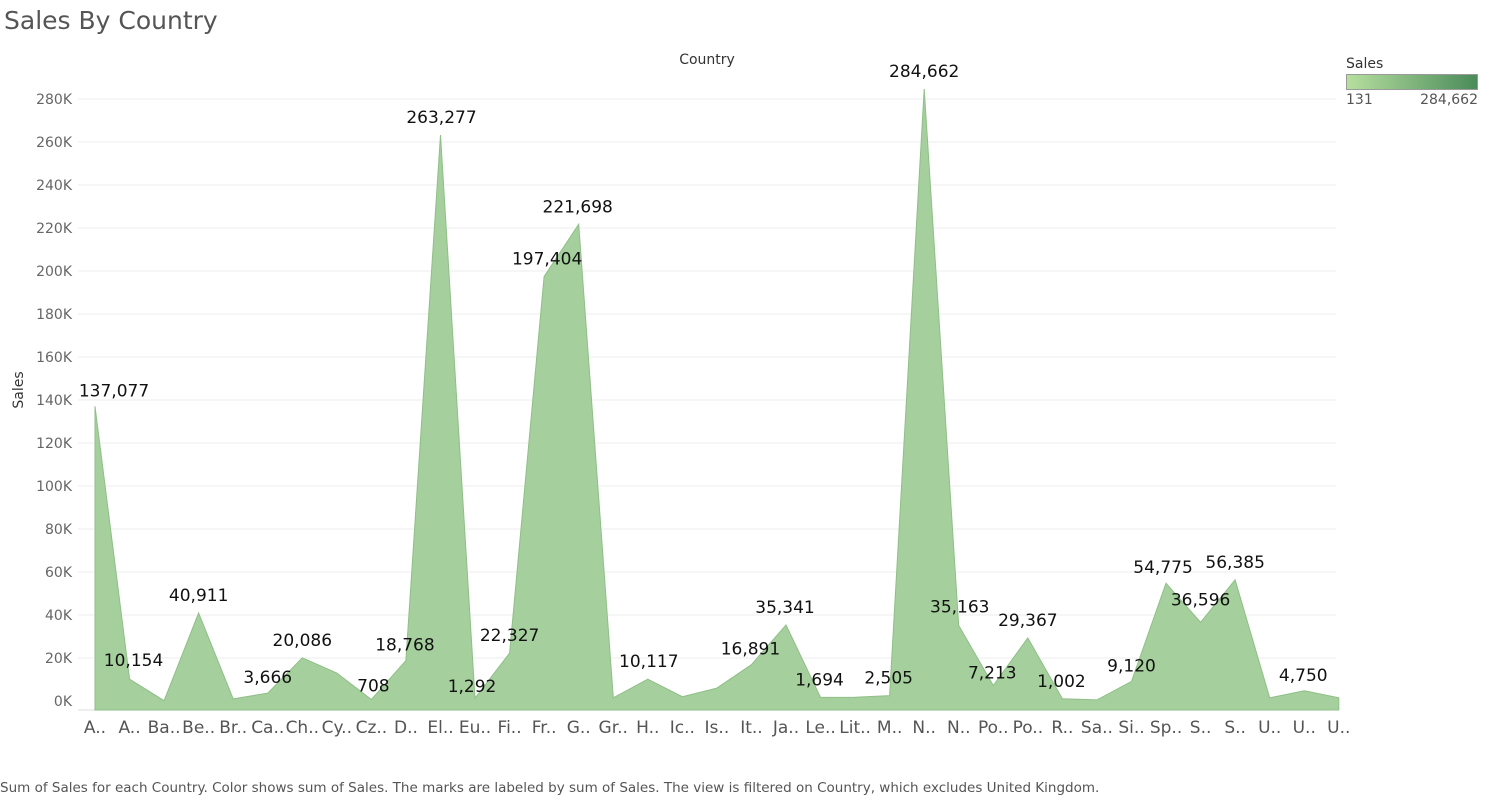 Image resolution: width=1486 pixels, height=800 pixels. What do you see at coordinates (889, 728) in the screenshot?
I see `x-tick-label: M..` at bounding box center [889, 728].